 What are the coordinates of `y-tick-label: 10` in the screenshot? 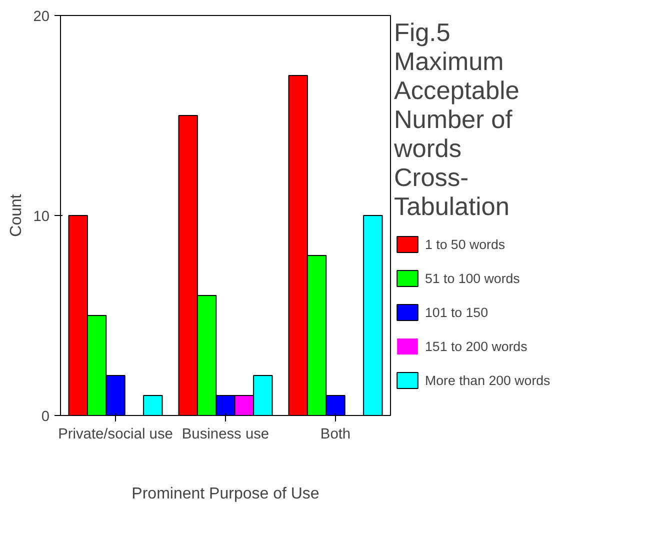 It's located at (41, 217).